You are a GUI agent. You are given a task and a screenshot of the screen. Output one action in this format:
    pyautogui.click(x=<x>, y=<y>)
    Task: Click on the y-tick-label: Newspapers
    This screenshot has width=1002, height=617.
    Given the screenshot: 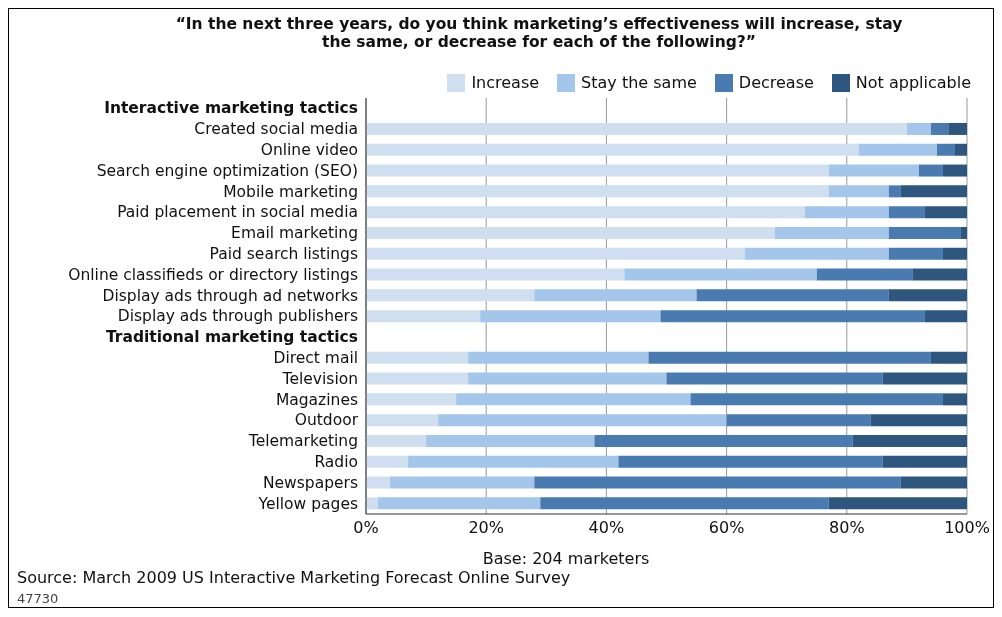 What is the action you would take?
    pyautogui.click(x=310, y=482)
    